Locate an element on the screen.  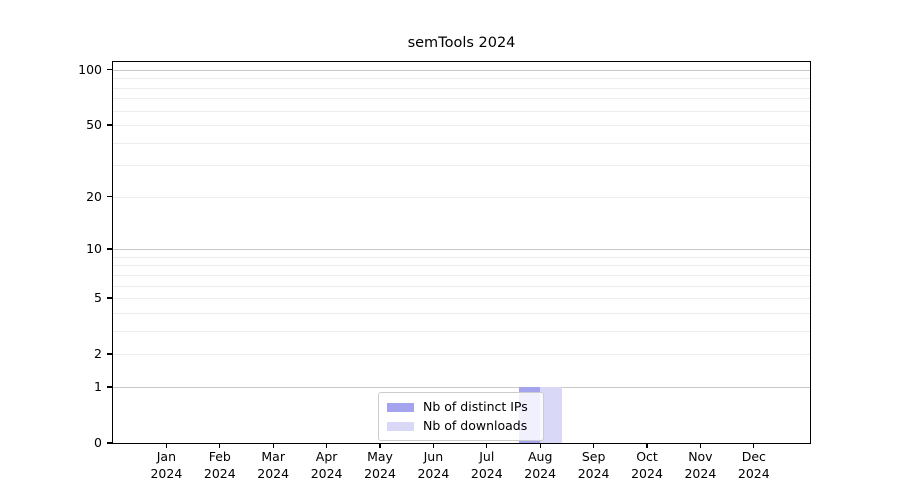
x-tick-label: Feb 2024 is located at coordinates (219, 465).